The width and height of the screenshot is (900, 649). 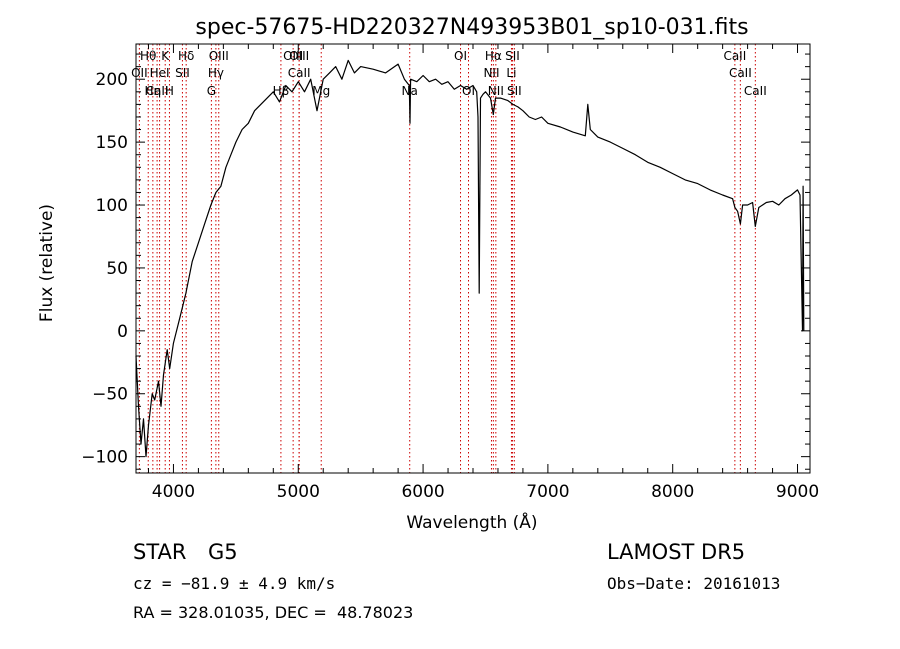 What do you see at coordinates (422, 492) in the screenshot?
I see `x-tick-label-6000: 6000` at bounding box center [422, 492].